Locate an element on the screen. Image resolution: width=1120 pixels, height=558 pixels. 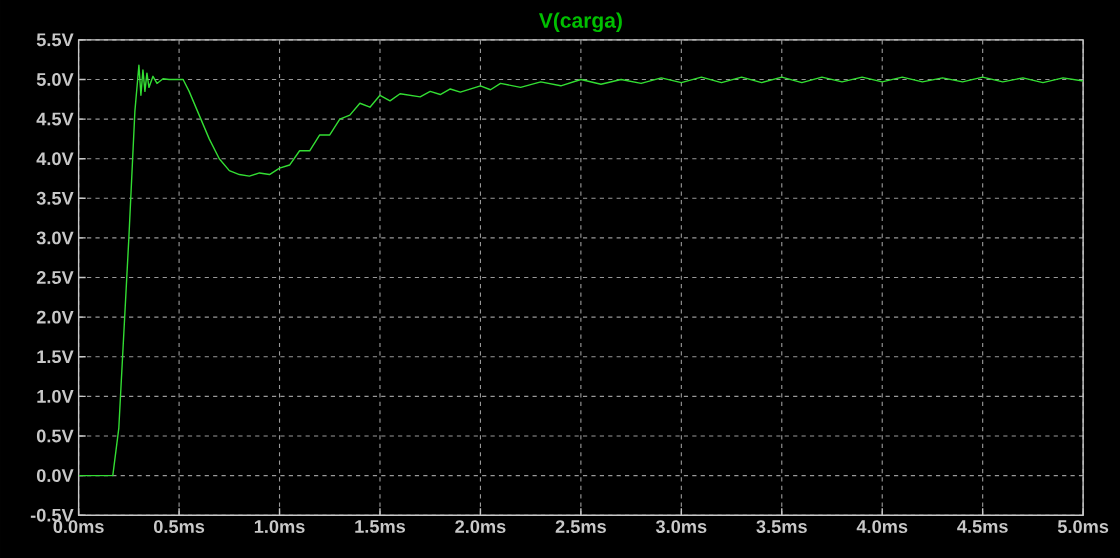
y-tick-label: 4.0V is located at coordinates (55, 159).